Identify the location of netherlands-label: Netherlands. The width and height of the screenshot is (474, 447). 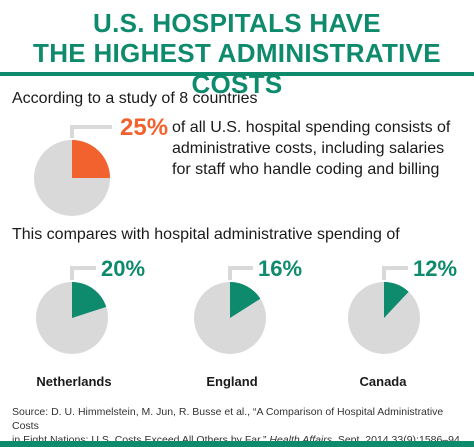
(74, 381).